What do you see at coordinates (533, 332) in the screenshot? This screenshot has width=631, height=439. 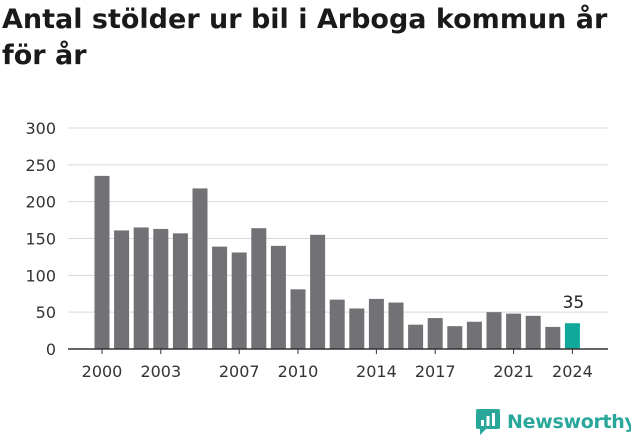 I see `bar-2022` at bounding box center [533, 332].